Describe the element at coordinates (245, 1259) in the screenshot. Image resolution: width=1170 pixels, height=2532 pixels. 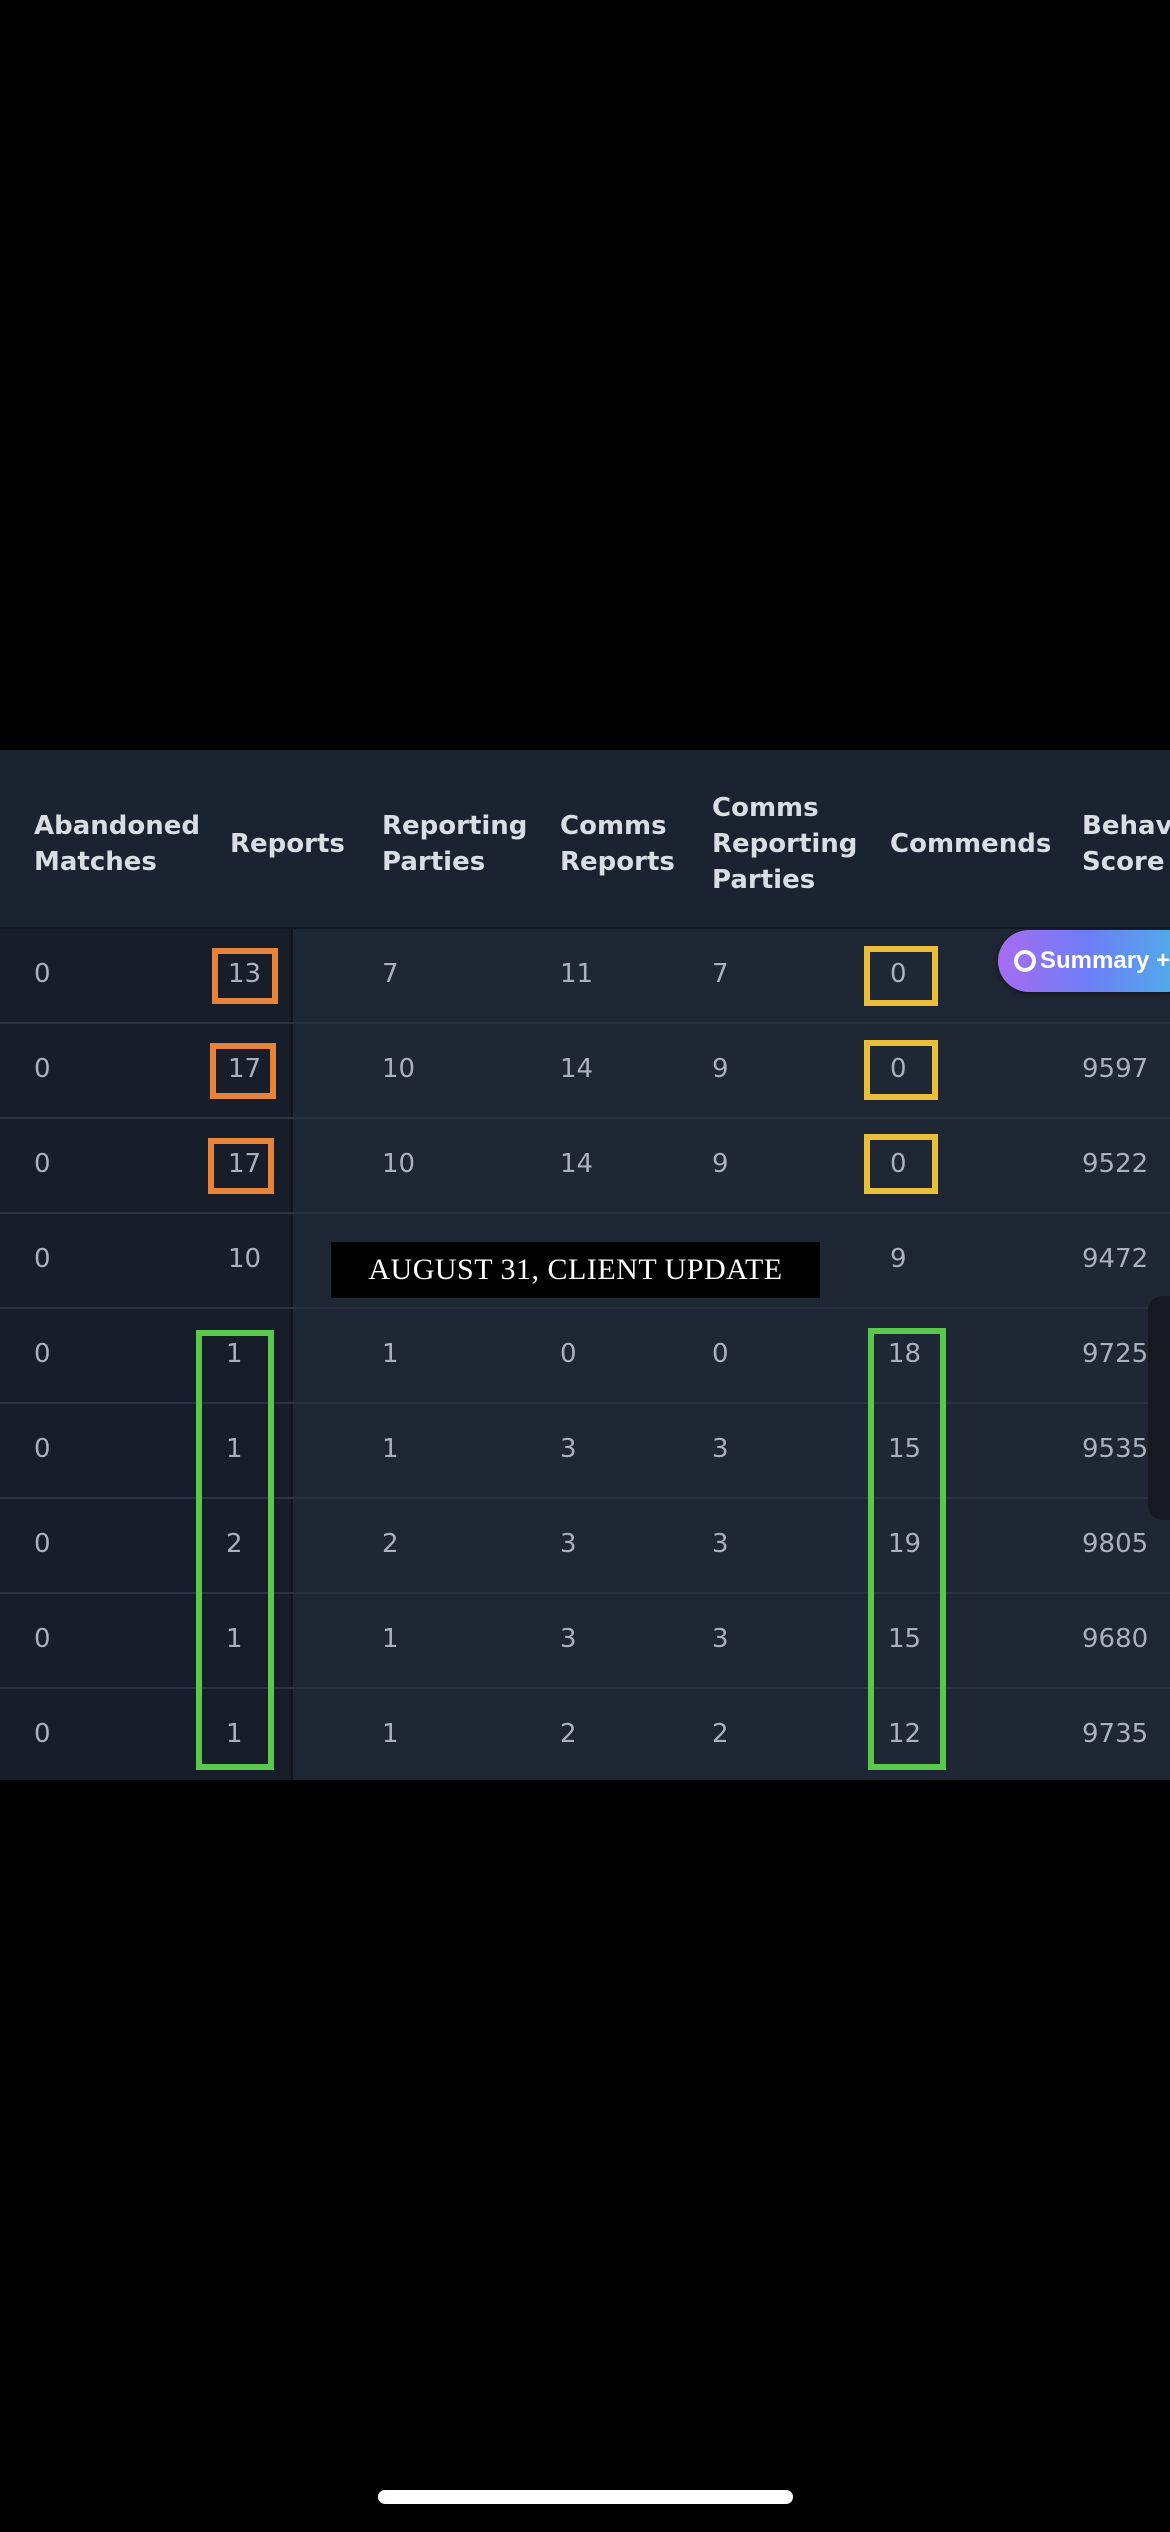
I see `reports-cell: 10` at that location.